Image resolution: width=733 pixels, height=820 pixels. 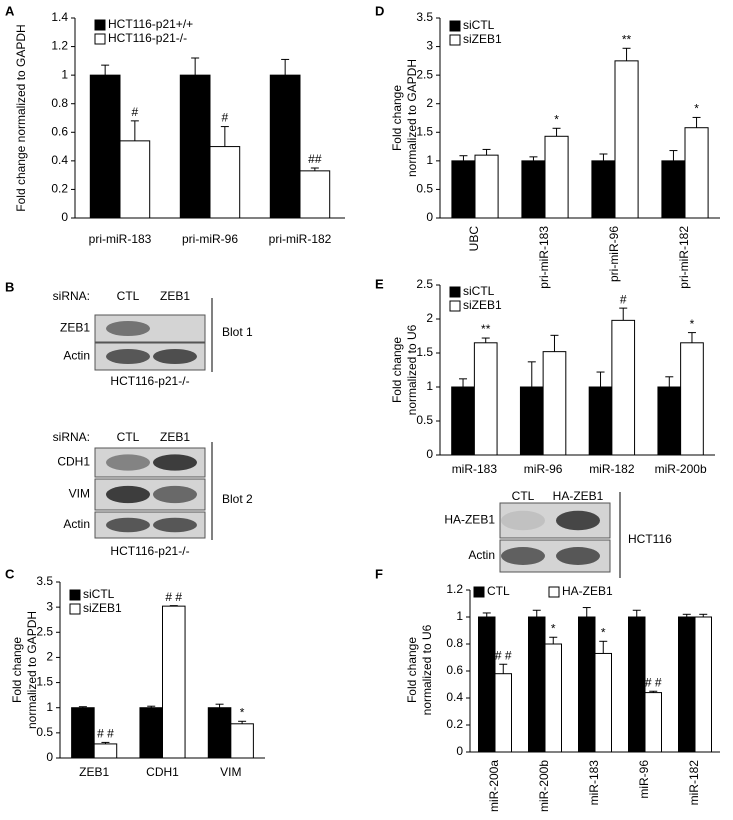 What do you see at coordinates (162, 772) in the screenshot?
I see `x-tick-label: CDH1` at bounding box center [162, 772].